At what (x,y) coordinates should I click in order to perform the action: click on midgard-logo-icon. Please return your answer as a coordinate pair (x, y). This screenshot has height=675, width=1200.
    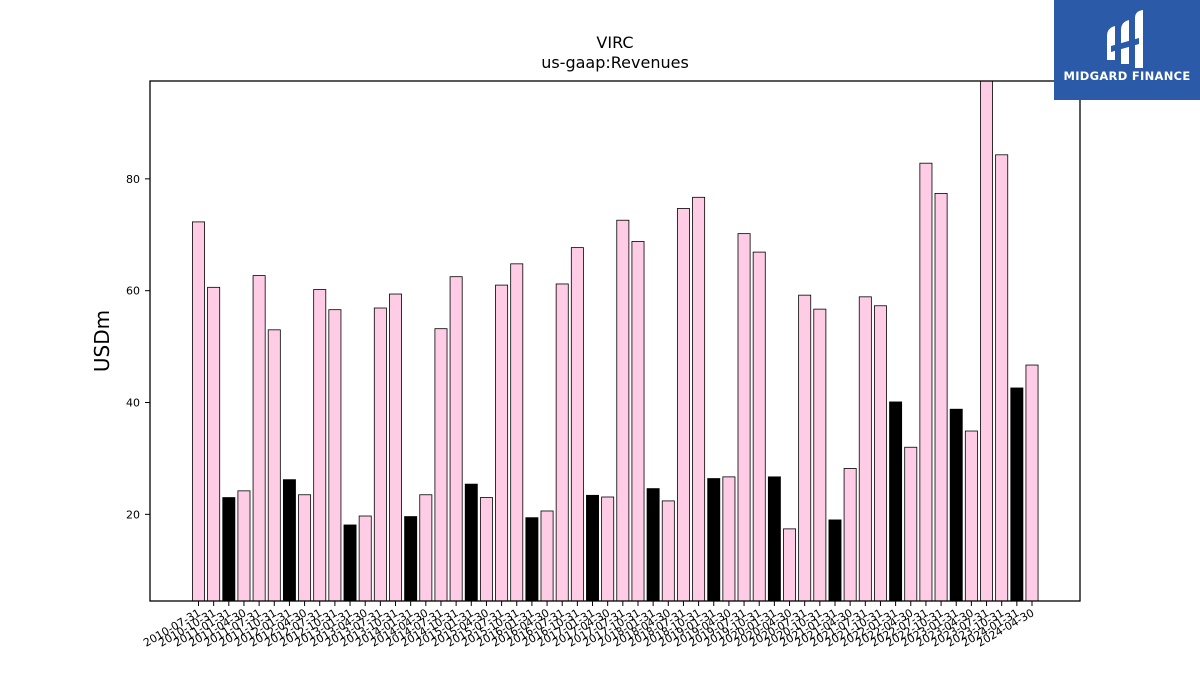
    Looking at the image, I should click on (1125, 39).